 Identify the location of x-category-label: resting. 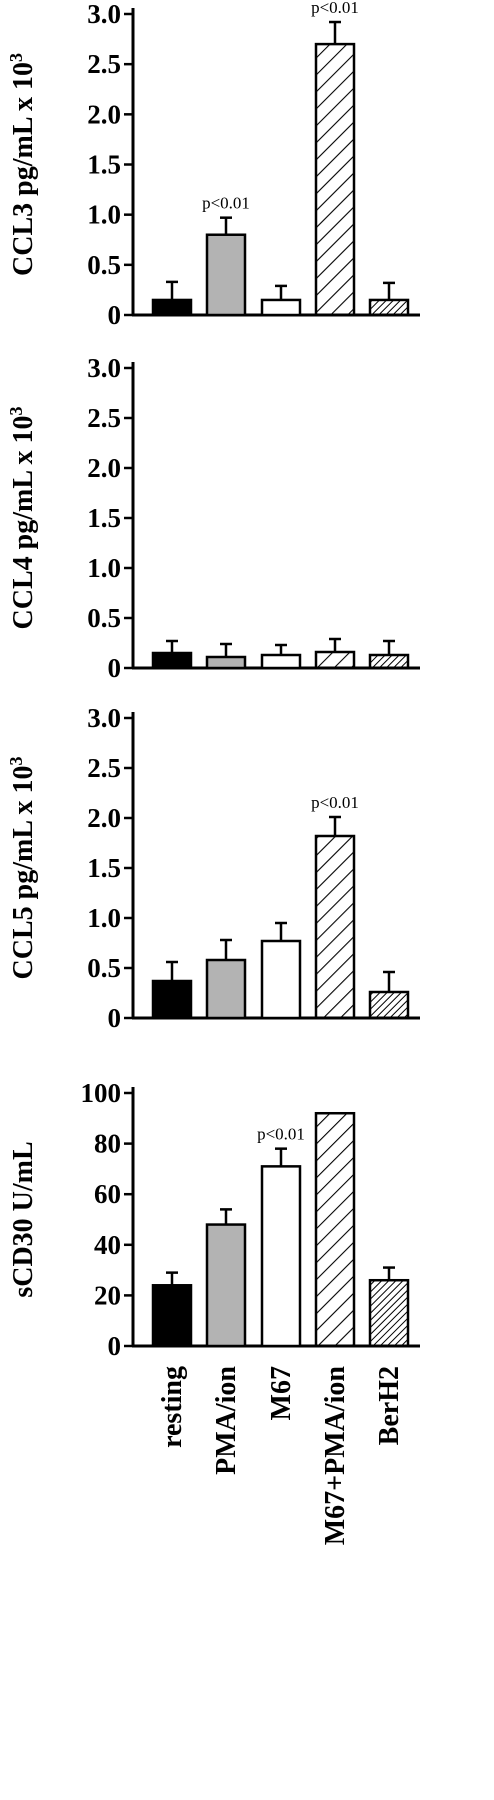
(172, 1407).